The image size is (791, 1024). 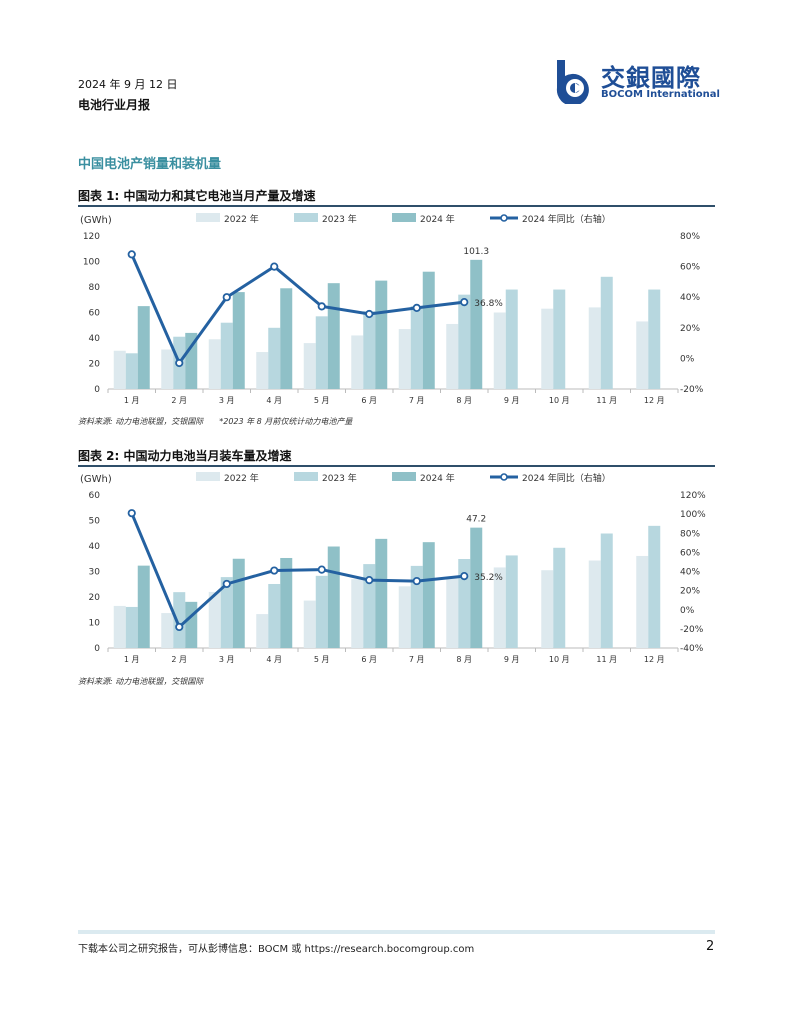 I want to click on yoy-data-label: 35.2%, so click(x=488, y=578).